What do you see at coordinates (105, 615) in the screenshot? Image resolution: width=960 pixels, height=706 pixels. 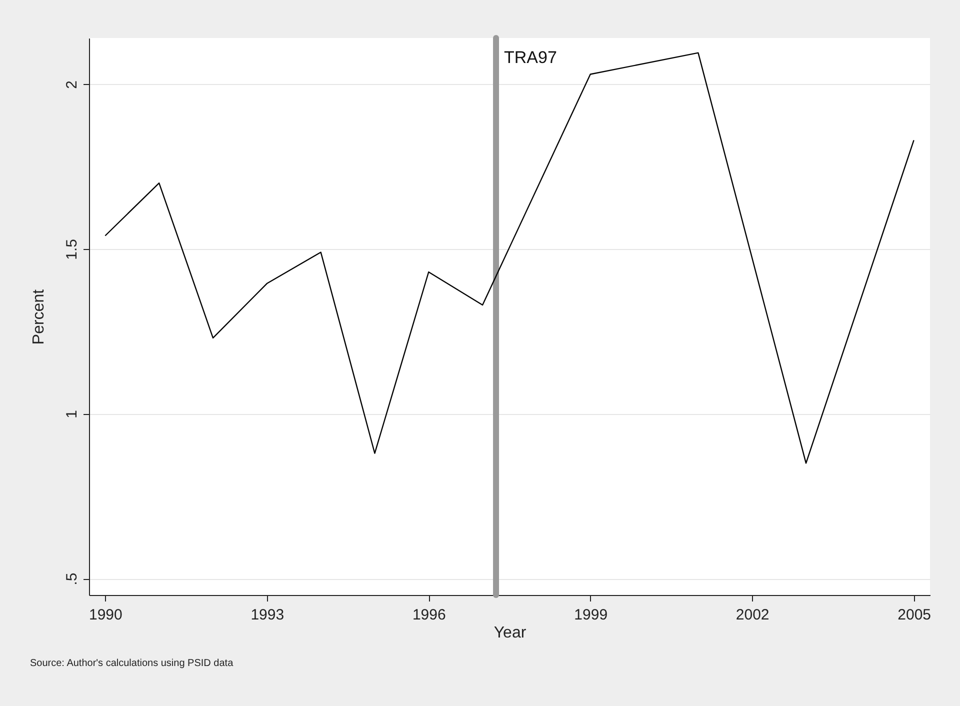 I see `x-tick-label: 1990` at bounding box center [105, 615].